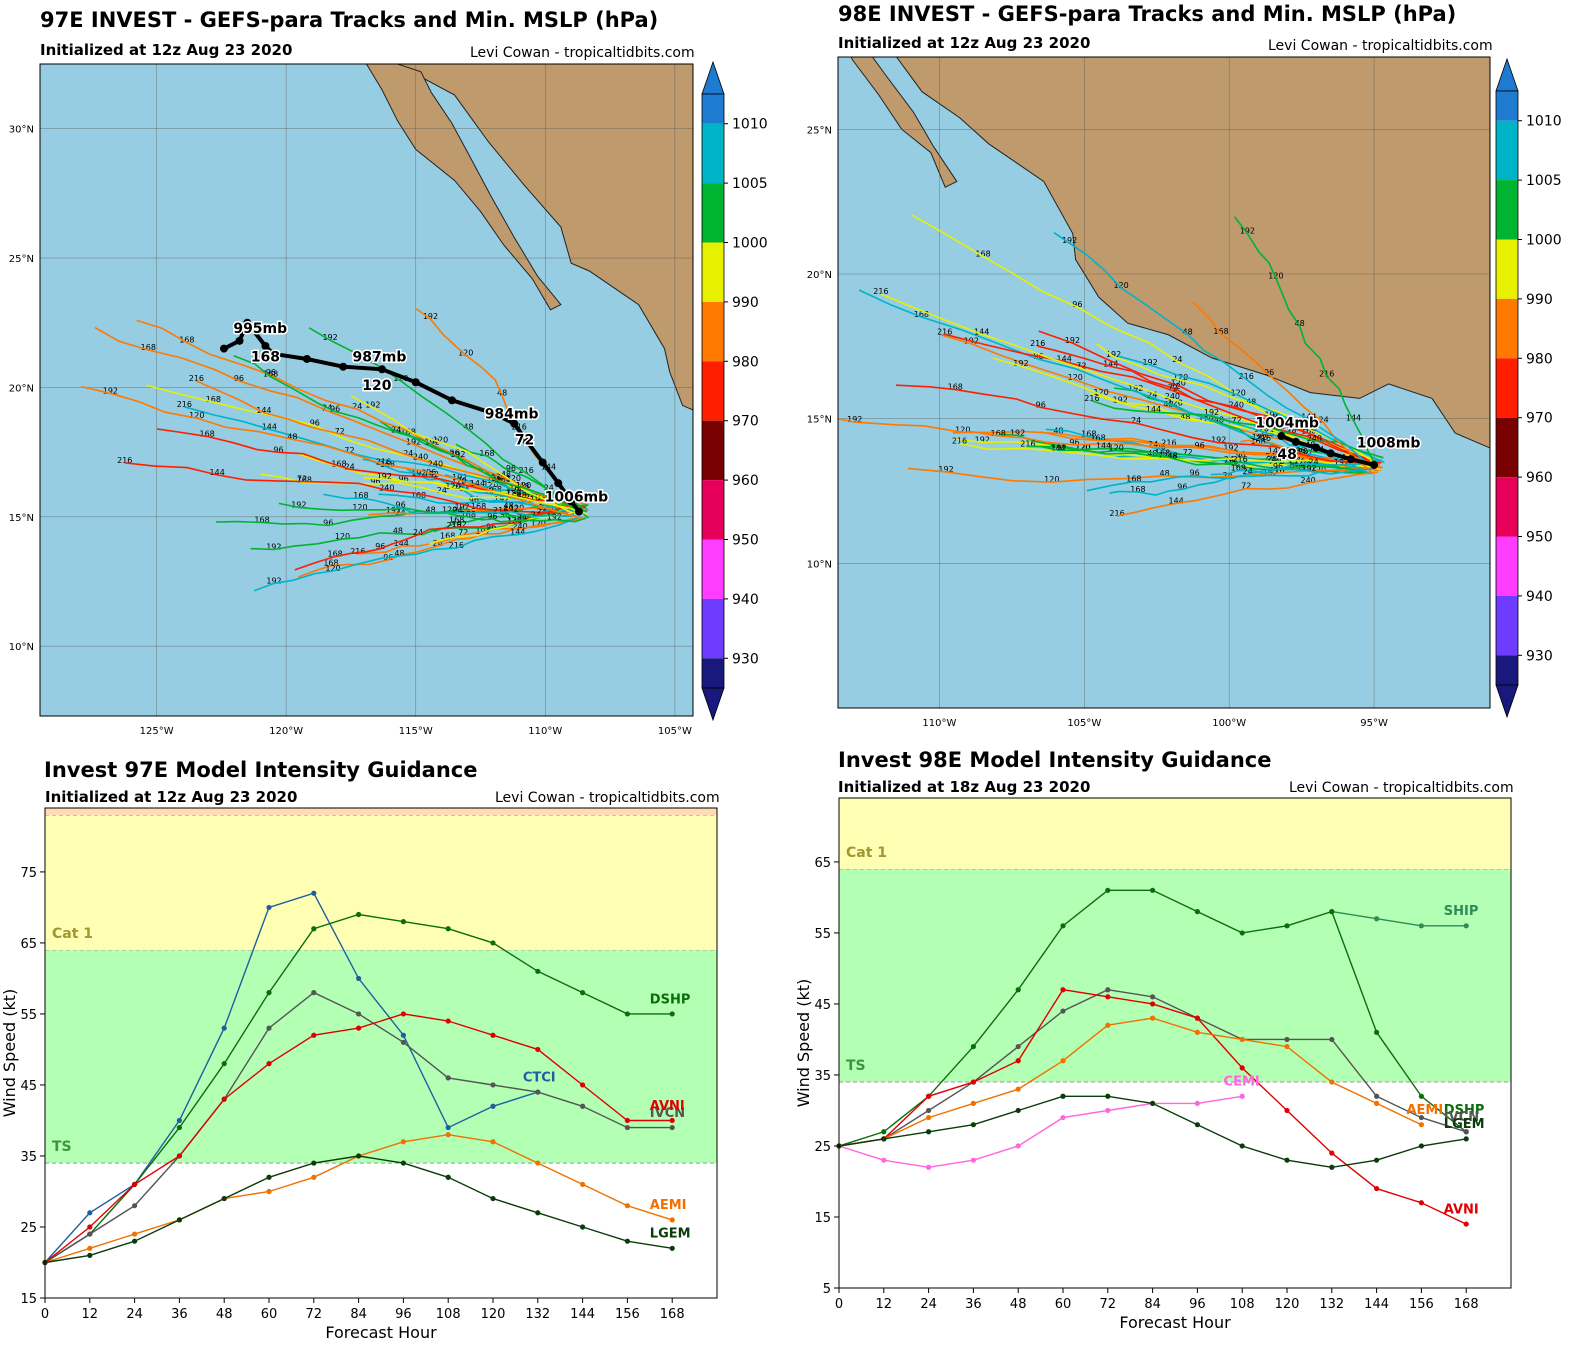  I want to click on colorbar-tick-label: 1000, so click(750, 244).